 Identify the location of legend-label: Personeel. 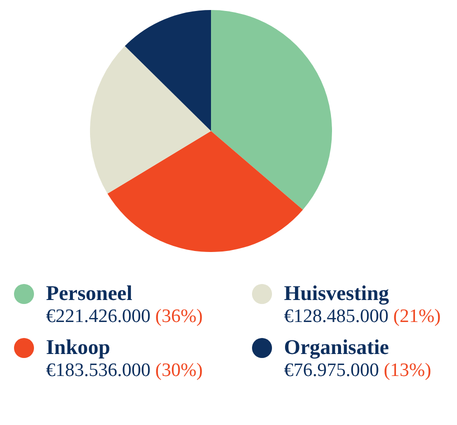
(90, 293).